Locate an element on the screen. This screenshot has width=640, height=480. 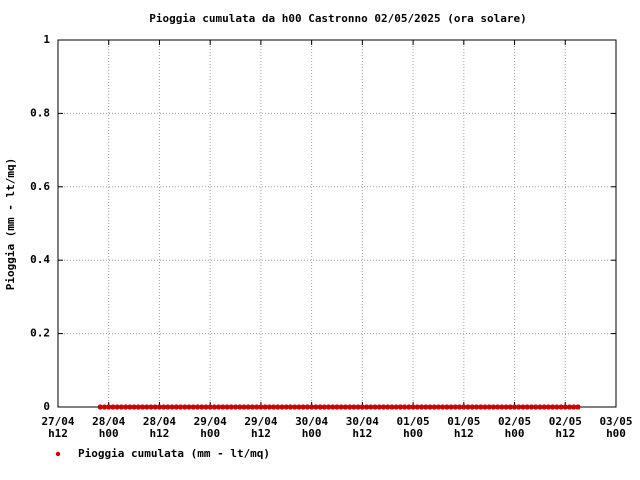
x-tick-label: 27/04 is located at coordinates (57, 421).